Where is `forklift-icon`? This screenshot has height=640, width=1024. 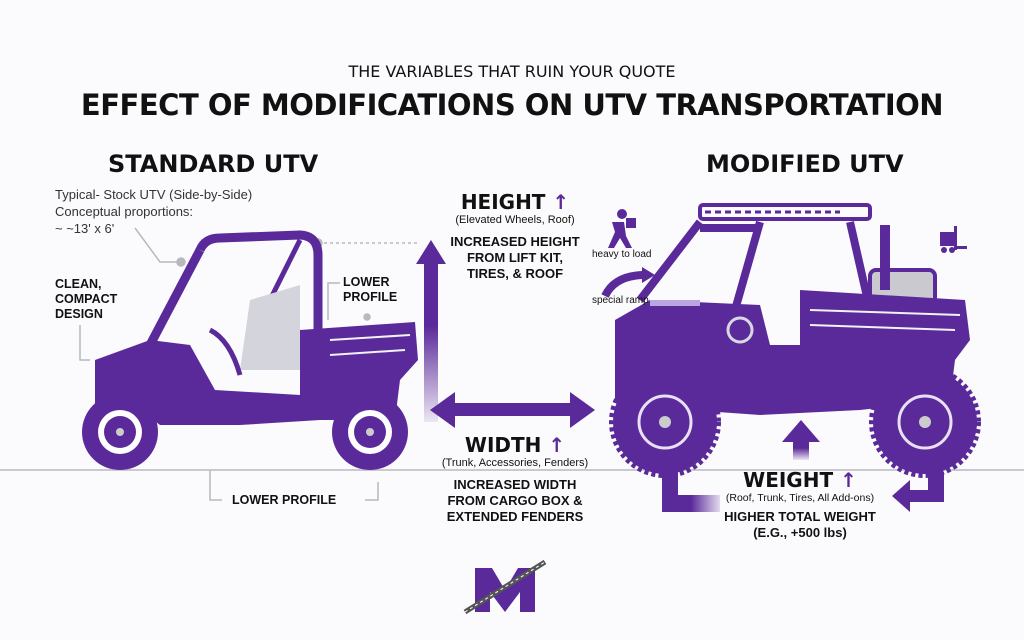 forklift-icon is located at coordinates (953, 239).